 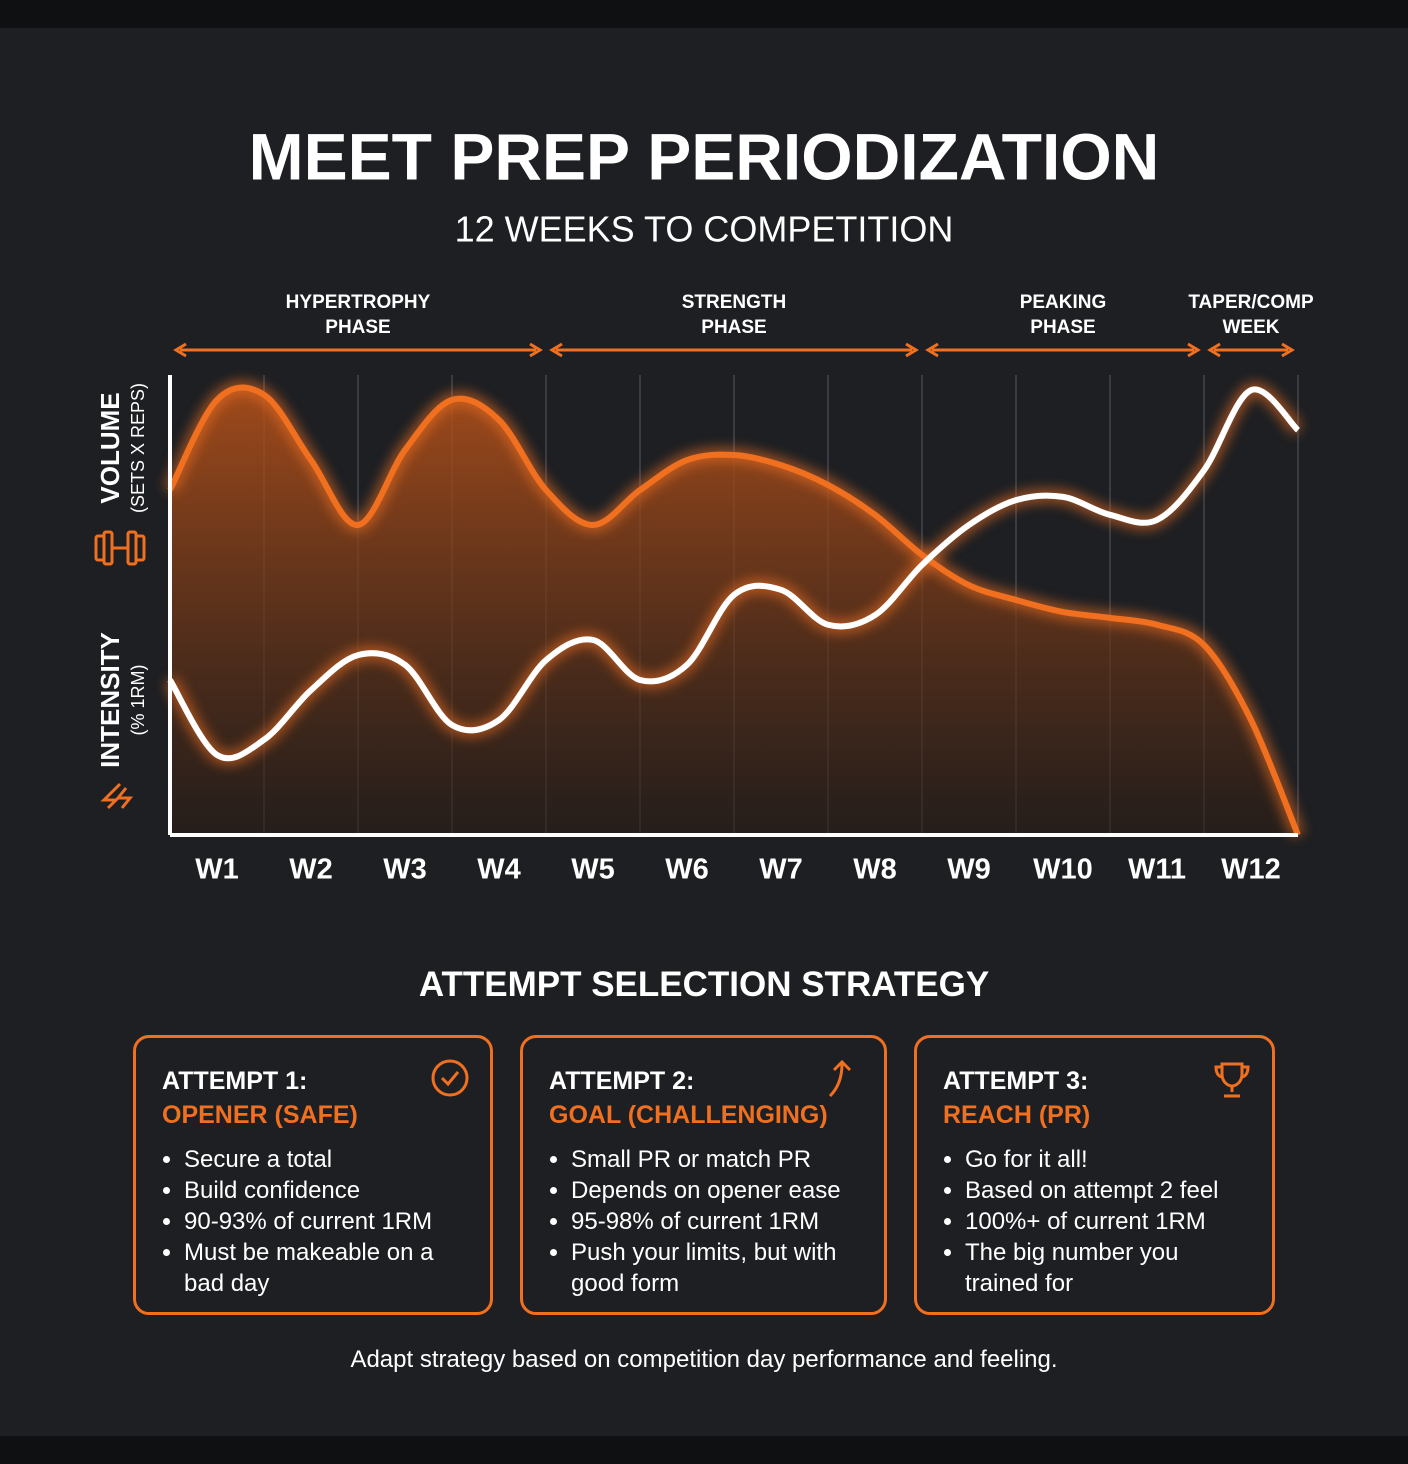 I want to click on x-tick-label: W9, so click(x=969, y=870).